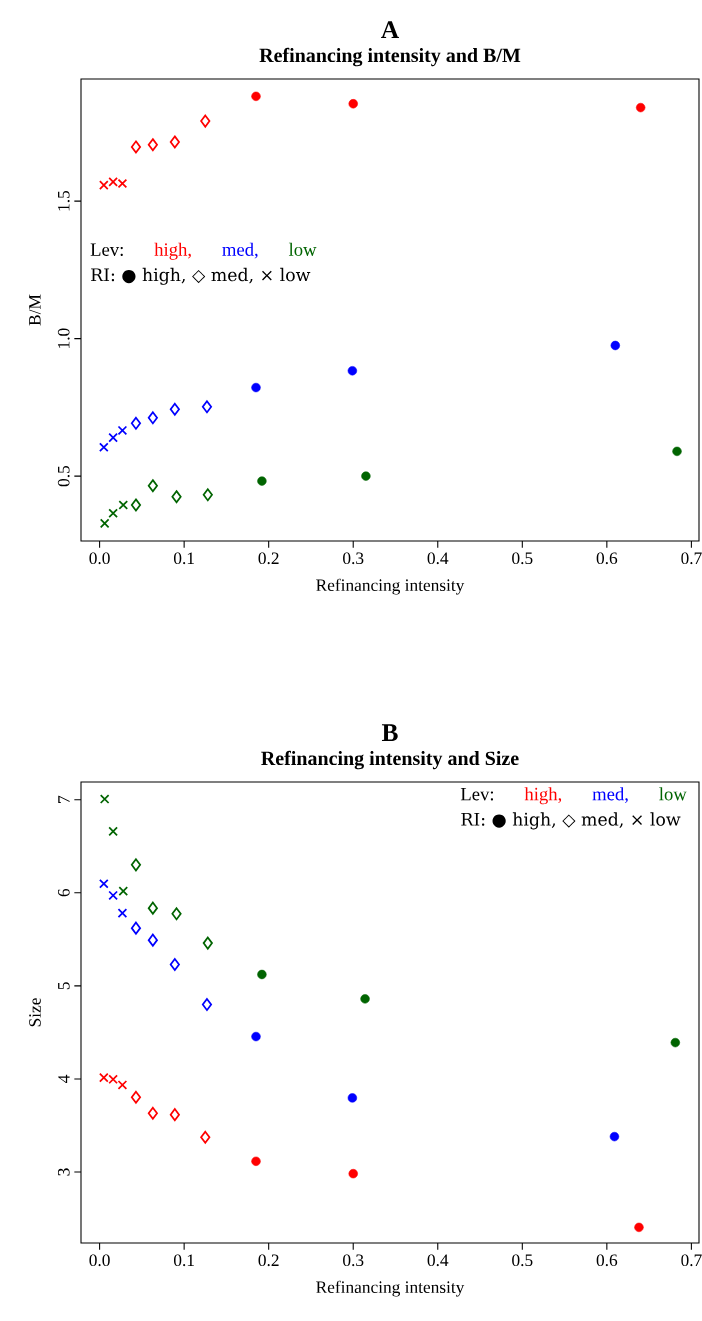 The width and height of the screenshot is (702, 1321). Describe the element at coordinates (63, 892) in the screenshot. I see `y-tick-label: 6` at that location.